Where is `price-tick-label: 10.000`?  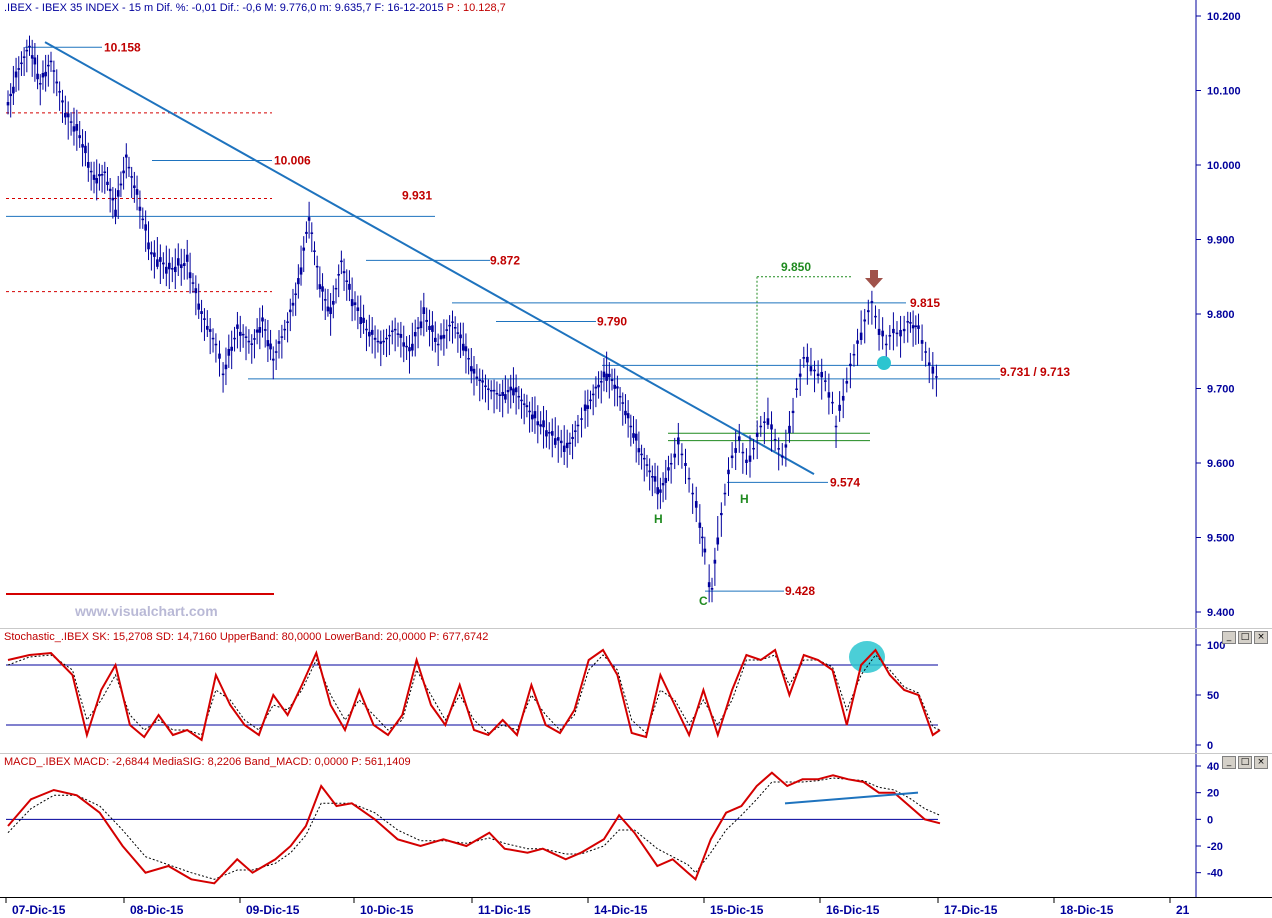 price-tick-label: 10.000 is located at coordinates (1224, 166).